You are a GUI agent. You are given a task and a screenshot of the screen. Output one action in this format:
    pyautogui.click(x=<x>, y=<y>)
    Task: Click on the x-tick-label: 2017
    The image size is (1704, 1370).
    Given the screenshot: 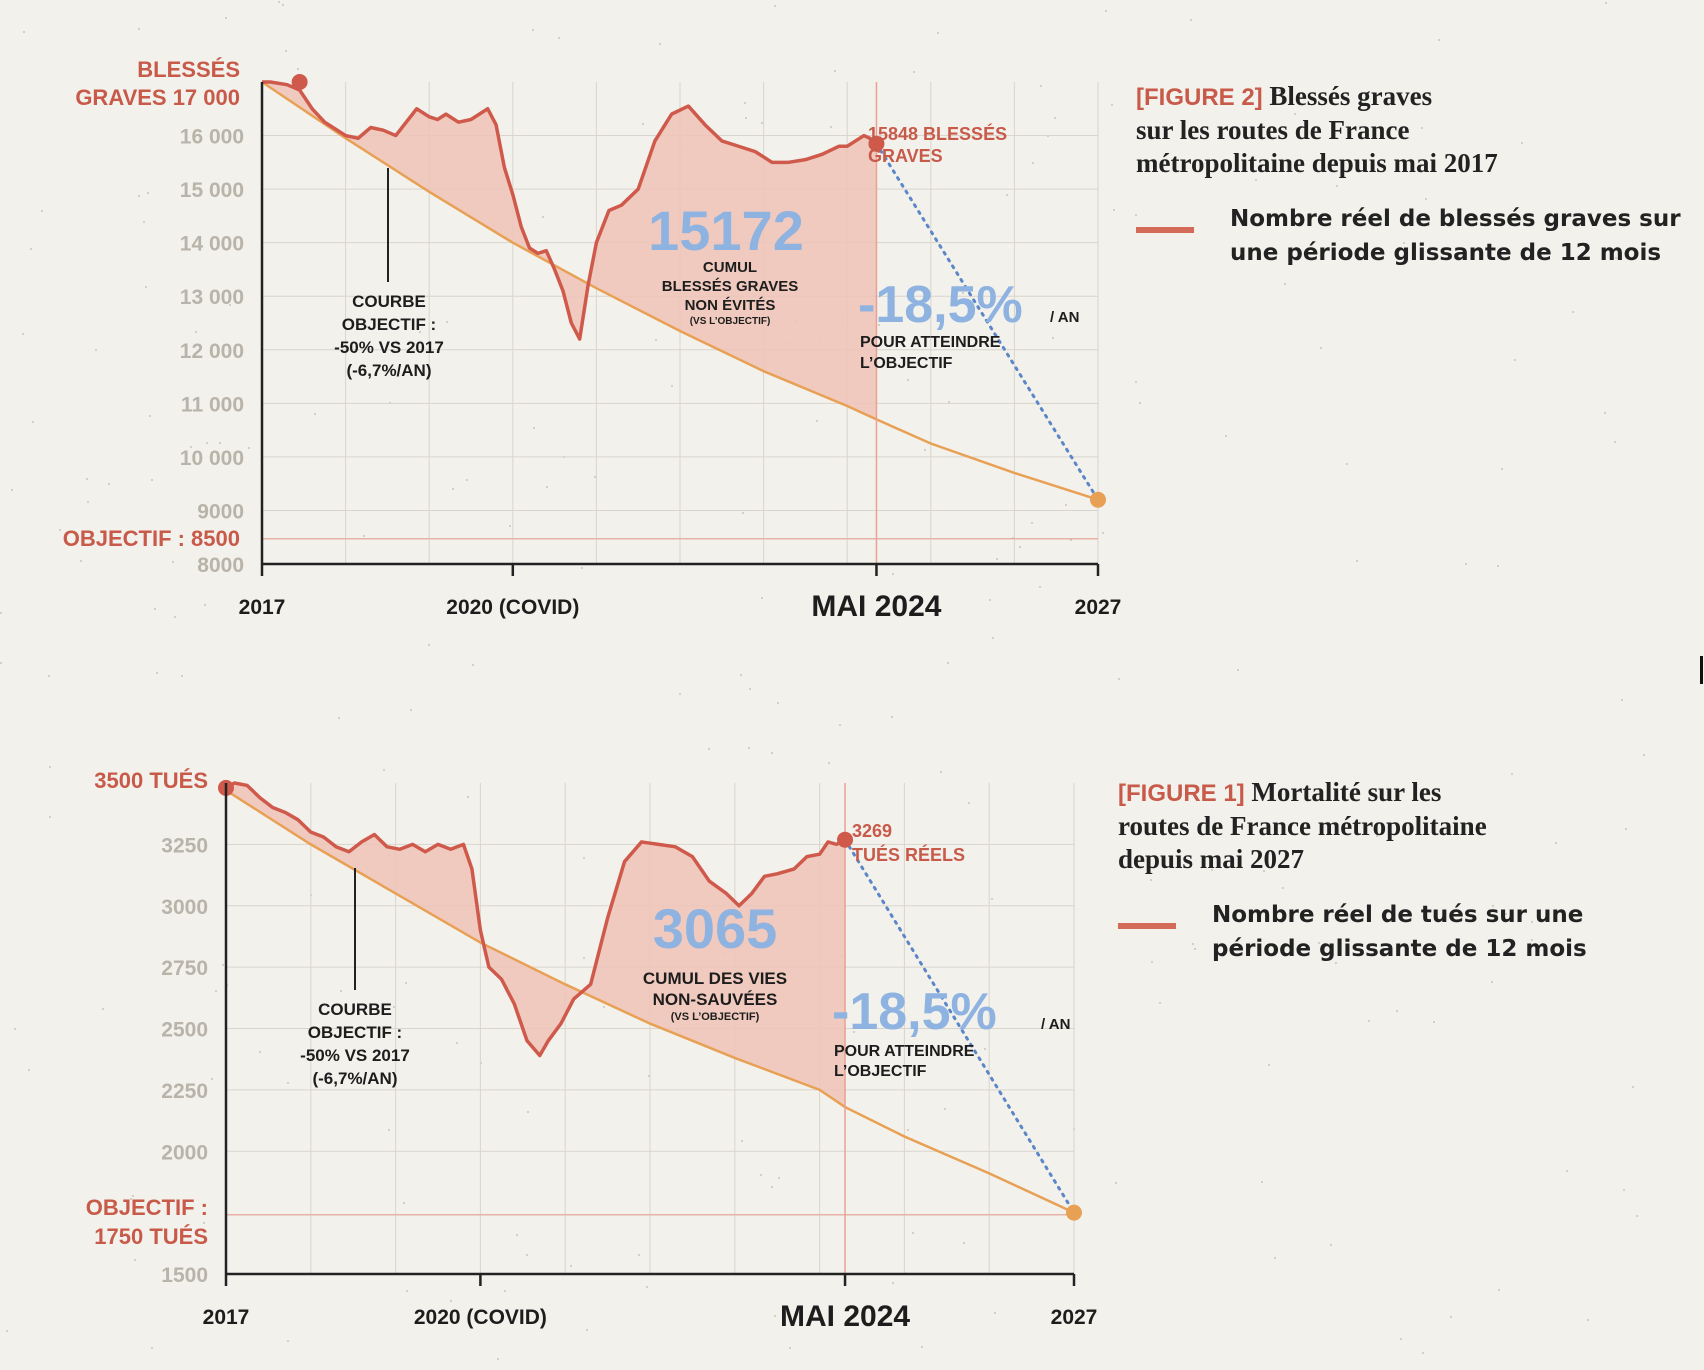 What is the action you would take?
    pyautogui.click(x=226, y=1317)
    